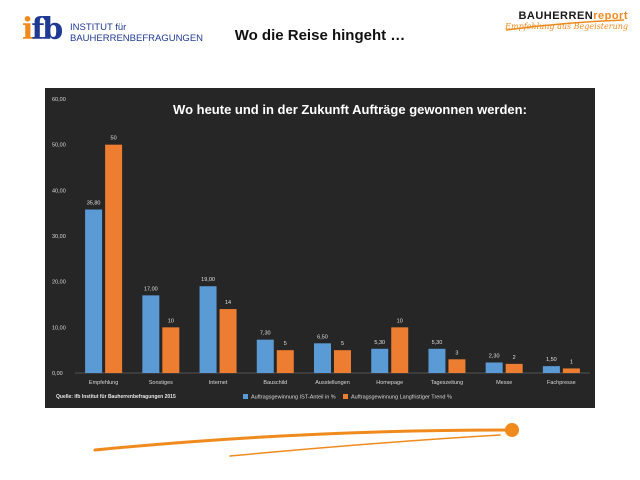  I want to click on category-label: Bauschild, so click(275, 383).